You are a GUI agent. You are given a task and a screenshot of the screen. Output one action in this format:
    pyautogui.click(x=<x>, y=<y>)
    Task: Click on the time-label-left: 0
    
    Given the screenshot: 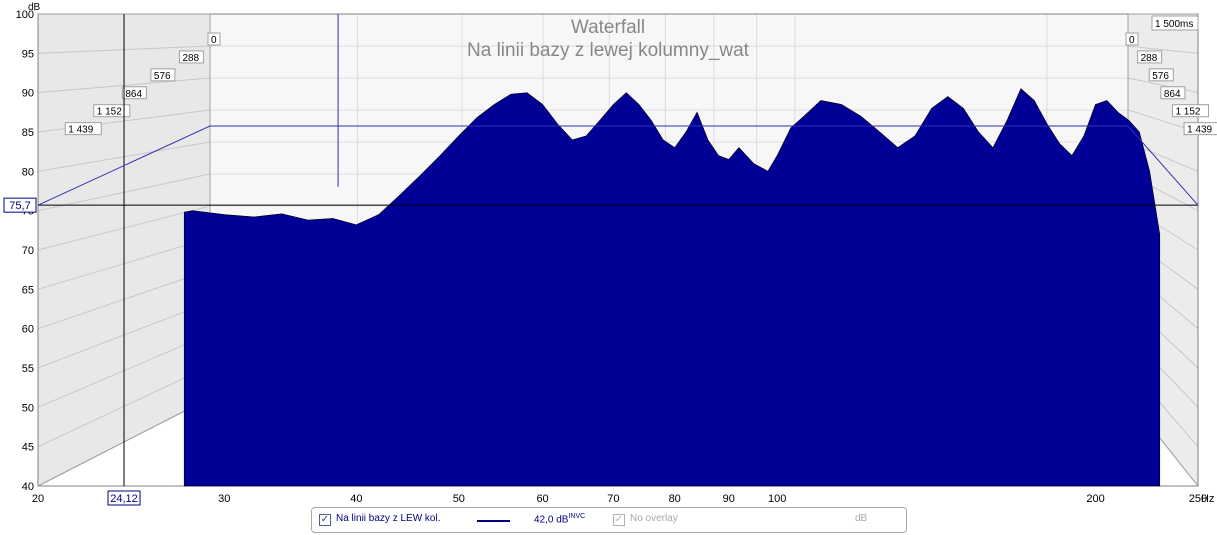 What is the action you would take?
    pyautogui.click(x=214, y=40)
    